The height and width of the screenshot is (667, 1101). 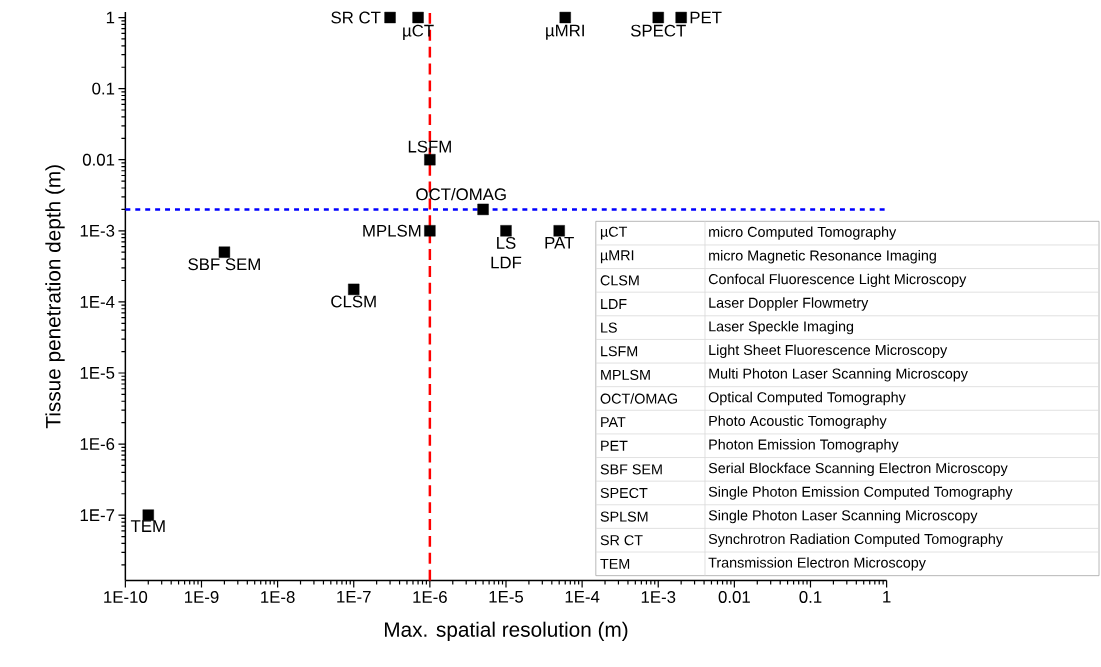 What do you see at coordinates (582, 597) in the screenshot?
I see `x-tick-label: 1E-4` at bounding box center [582, 597].